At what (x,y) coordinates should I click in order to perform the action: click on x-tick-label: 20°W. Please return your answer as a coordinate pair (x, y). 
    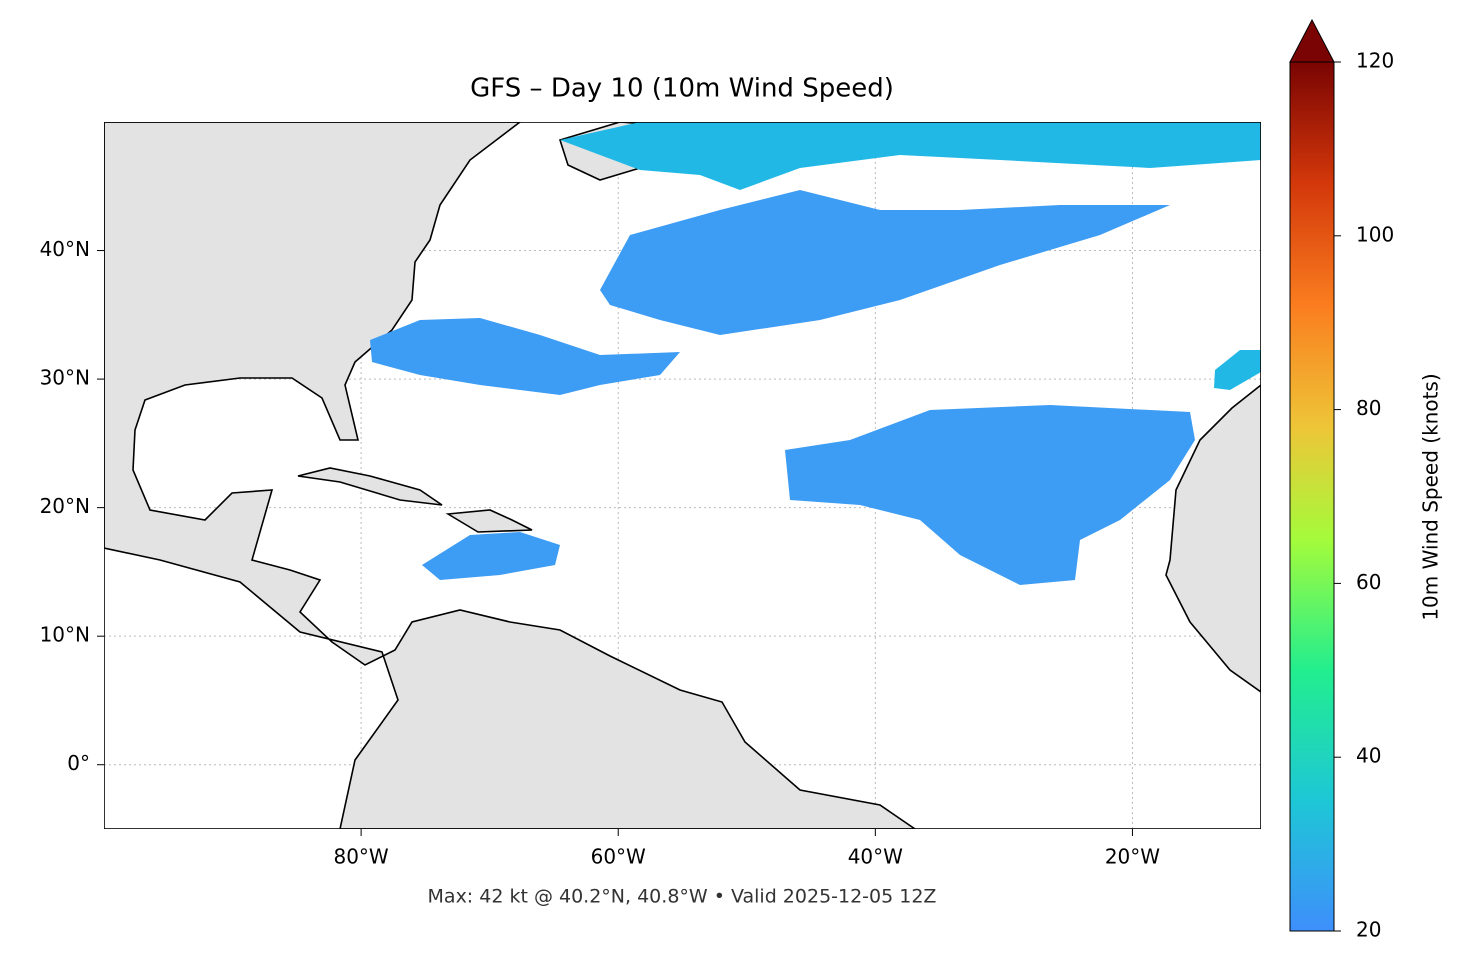
    Looking at the image, I should click on (1132, 857).